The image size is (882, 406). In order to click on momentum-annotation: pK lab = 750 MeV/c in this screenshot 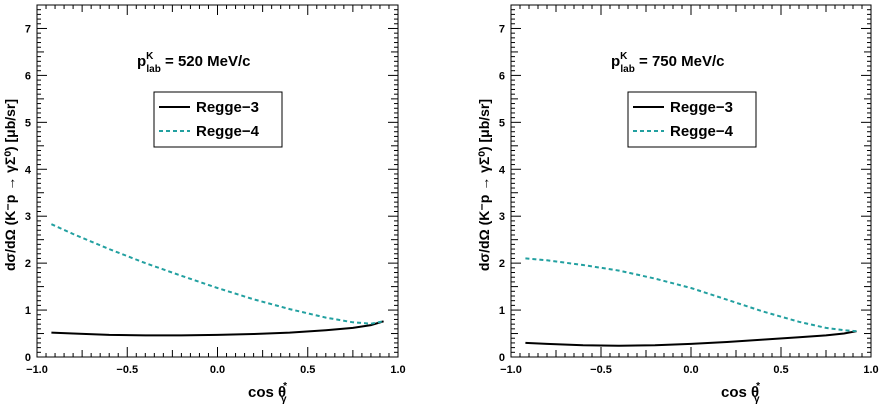, I will do `click(668, 63)`.